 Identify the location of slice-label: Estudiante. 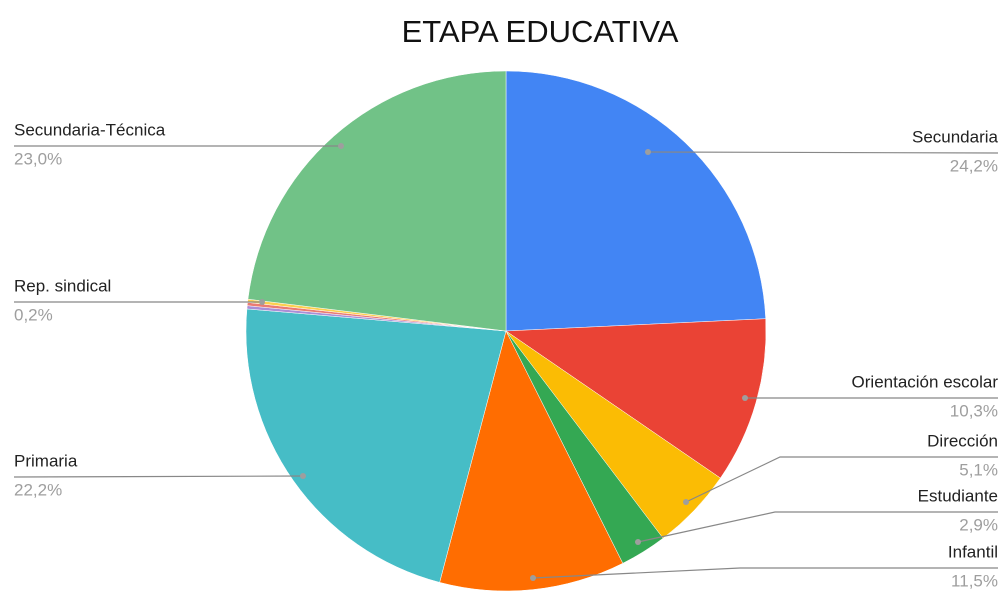
(958, 495).